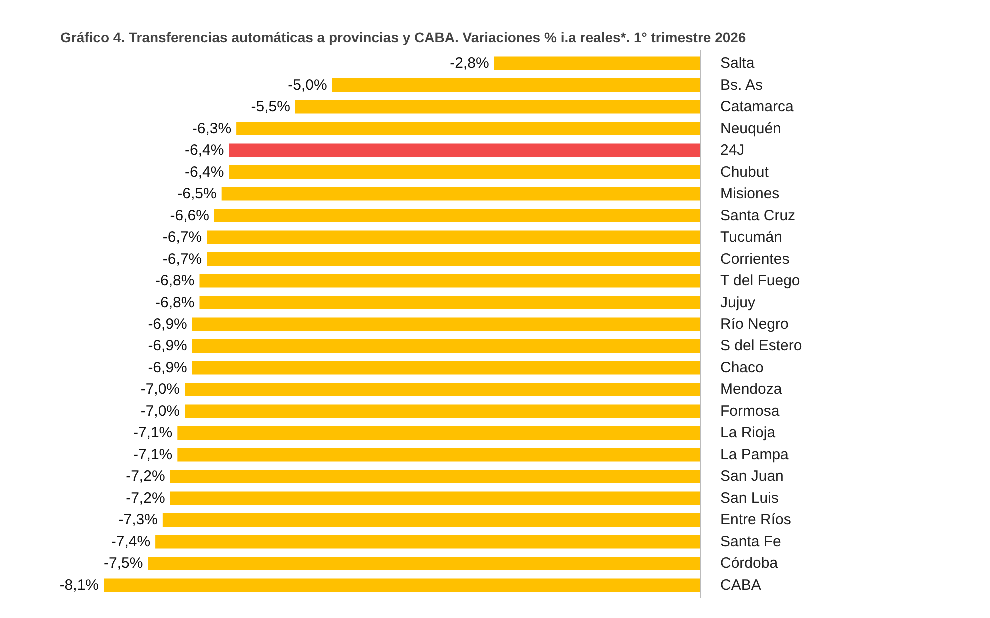  I want to click on y-tick-label: Bs. As, so click(742, 85).